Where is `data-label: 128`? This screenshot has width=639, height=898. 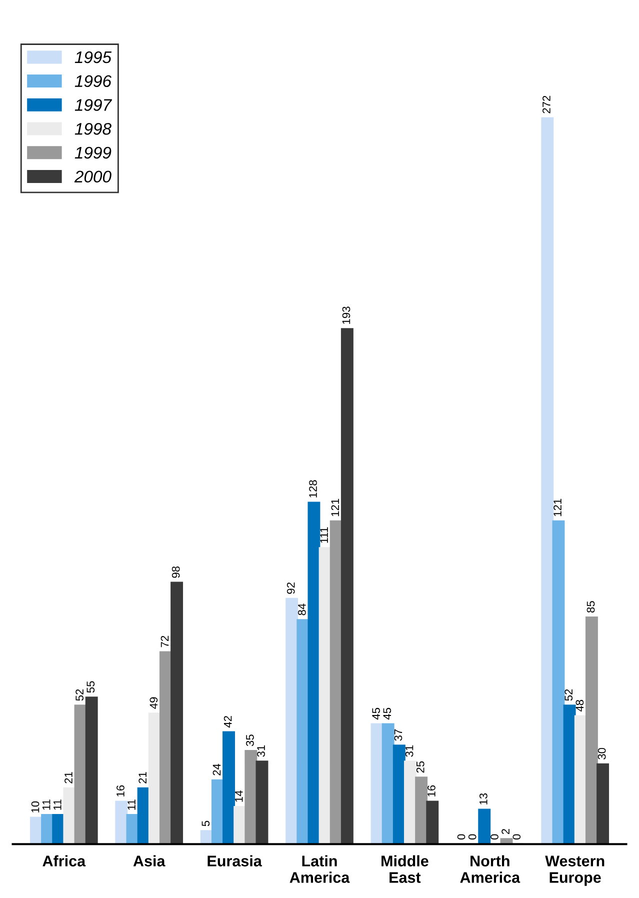
data-label: 128 is located at coordinates (313, 489).